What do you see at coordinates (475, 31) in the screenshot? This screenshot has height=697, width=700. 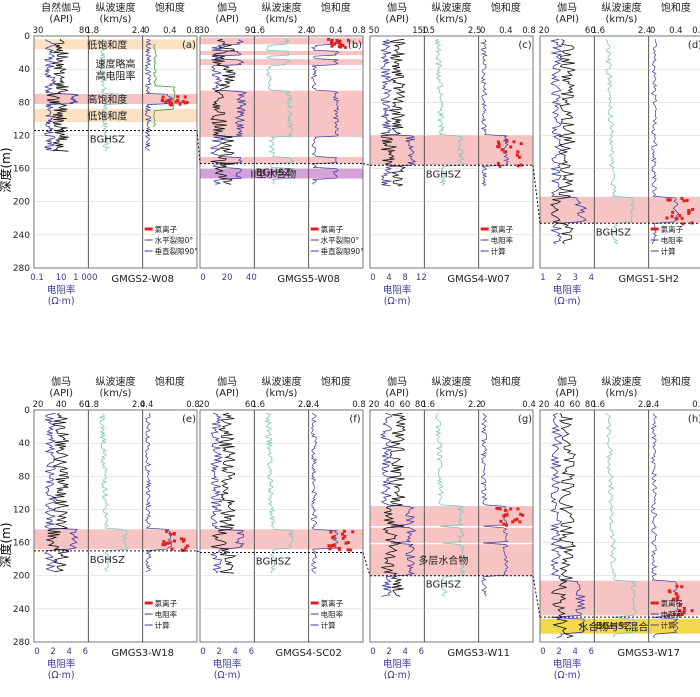 I see `top-scale-label: 2.5` at bounding box center [475, 31].